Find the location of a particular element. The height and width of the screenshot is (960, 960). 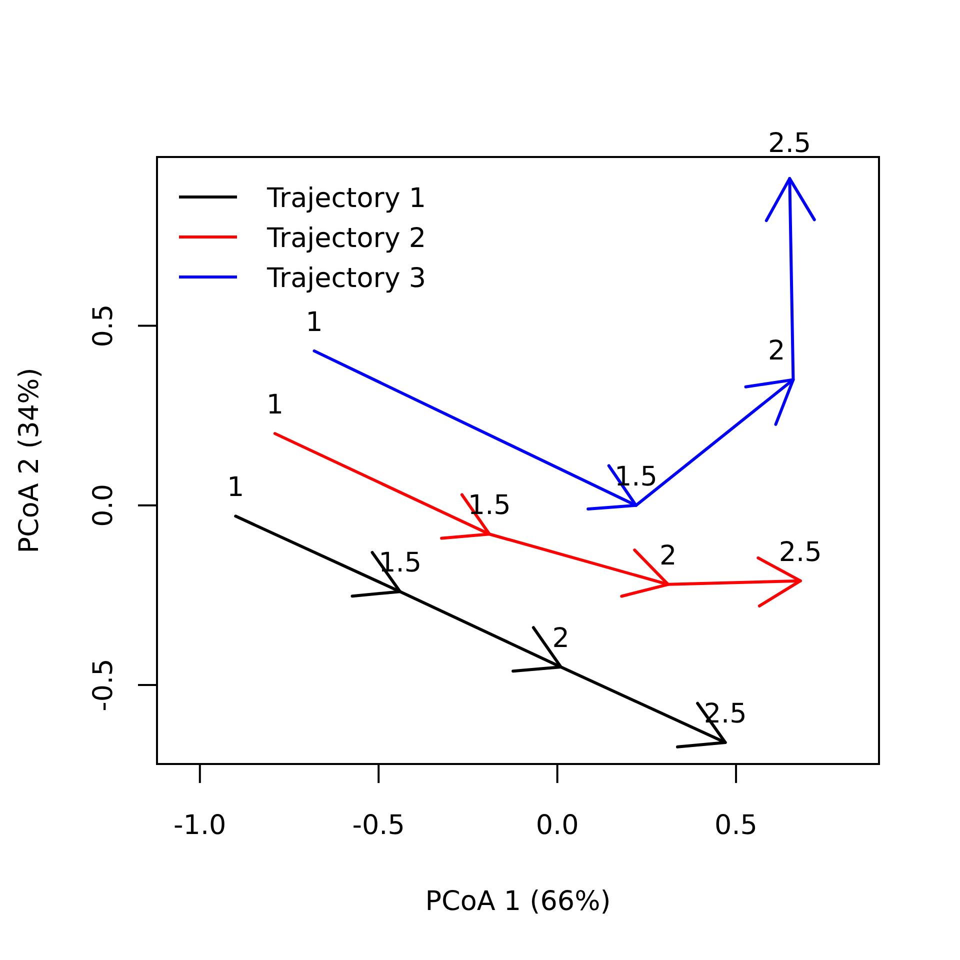

x-tick-label: 0.5 is located at coordinates (736, 825).